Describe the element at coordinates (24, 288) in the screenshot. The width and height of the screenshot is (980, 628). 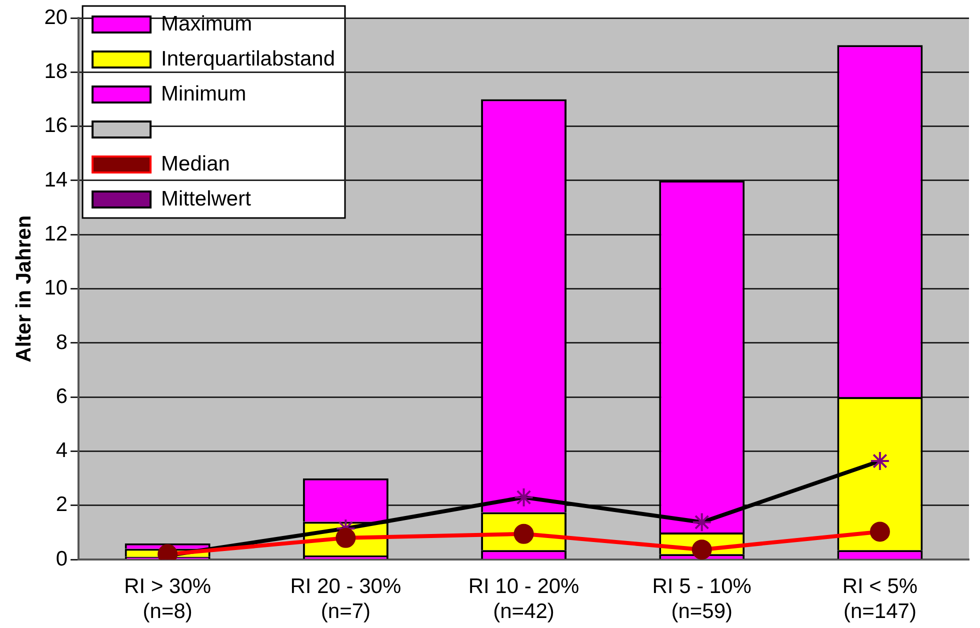
I see `y-axis-title: Alter in Jahren` at that location.